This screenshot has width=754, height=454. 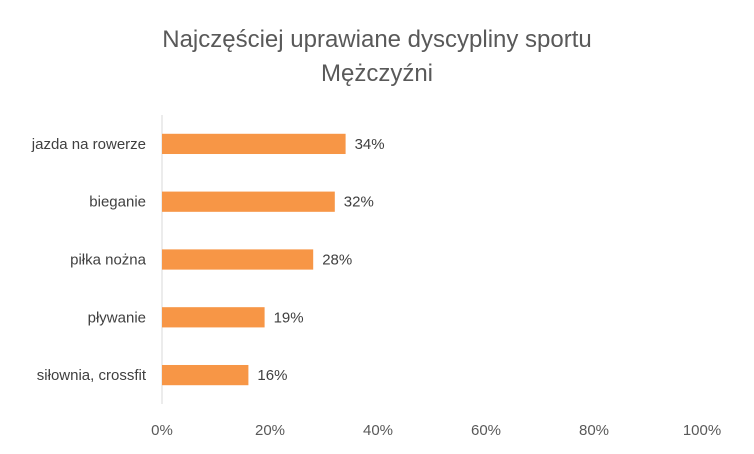 What do you see at coordinates (436, 430) in the screenshot?
I see `x-axis-ticks-group: 0% 20% 40% 60% 80% 100%` at bounding box center [436, 430].